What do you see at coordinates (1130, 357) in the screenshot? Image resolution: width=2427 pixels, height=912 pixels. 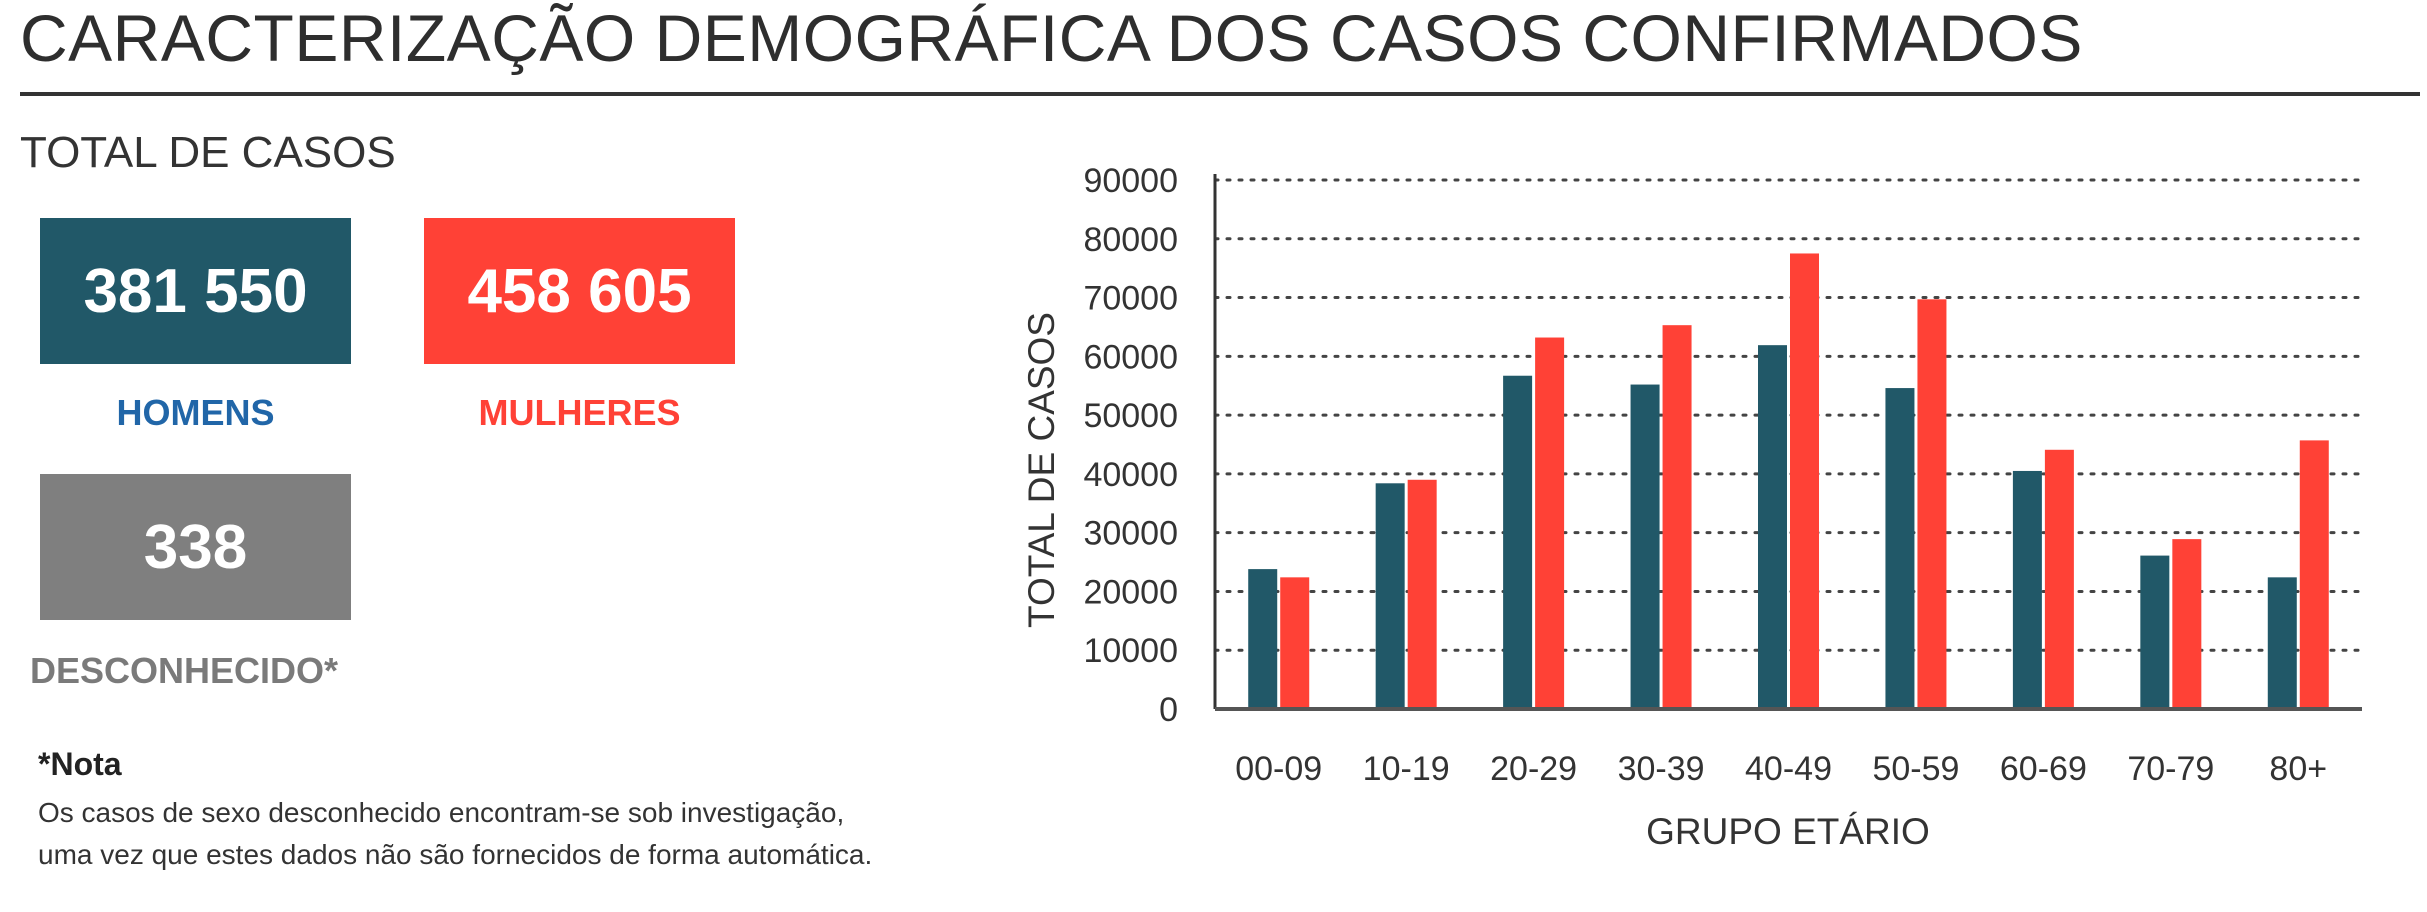 I see `y-tick-label: 60000` at bounding box center [1130, 357].